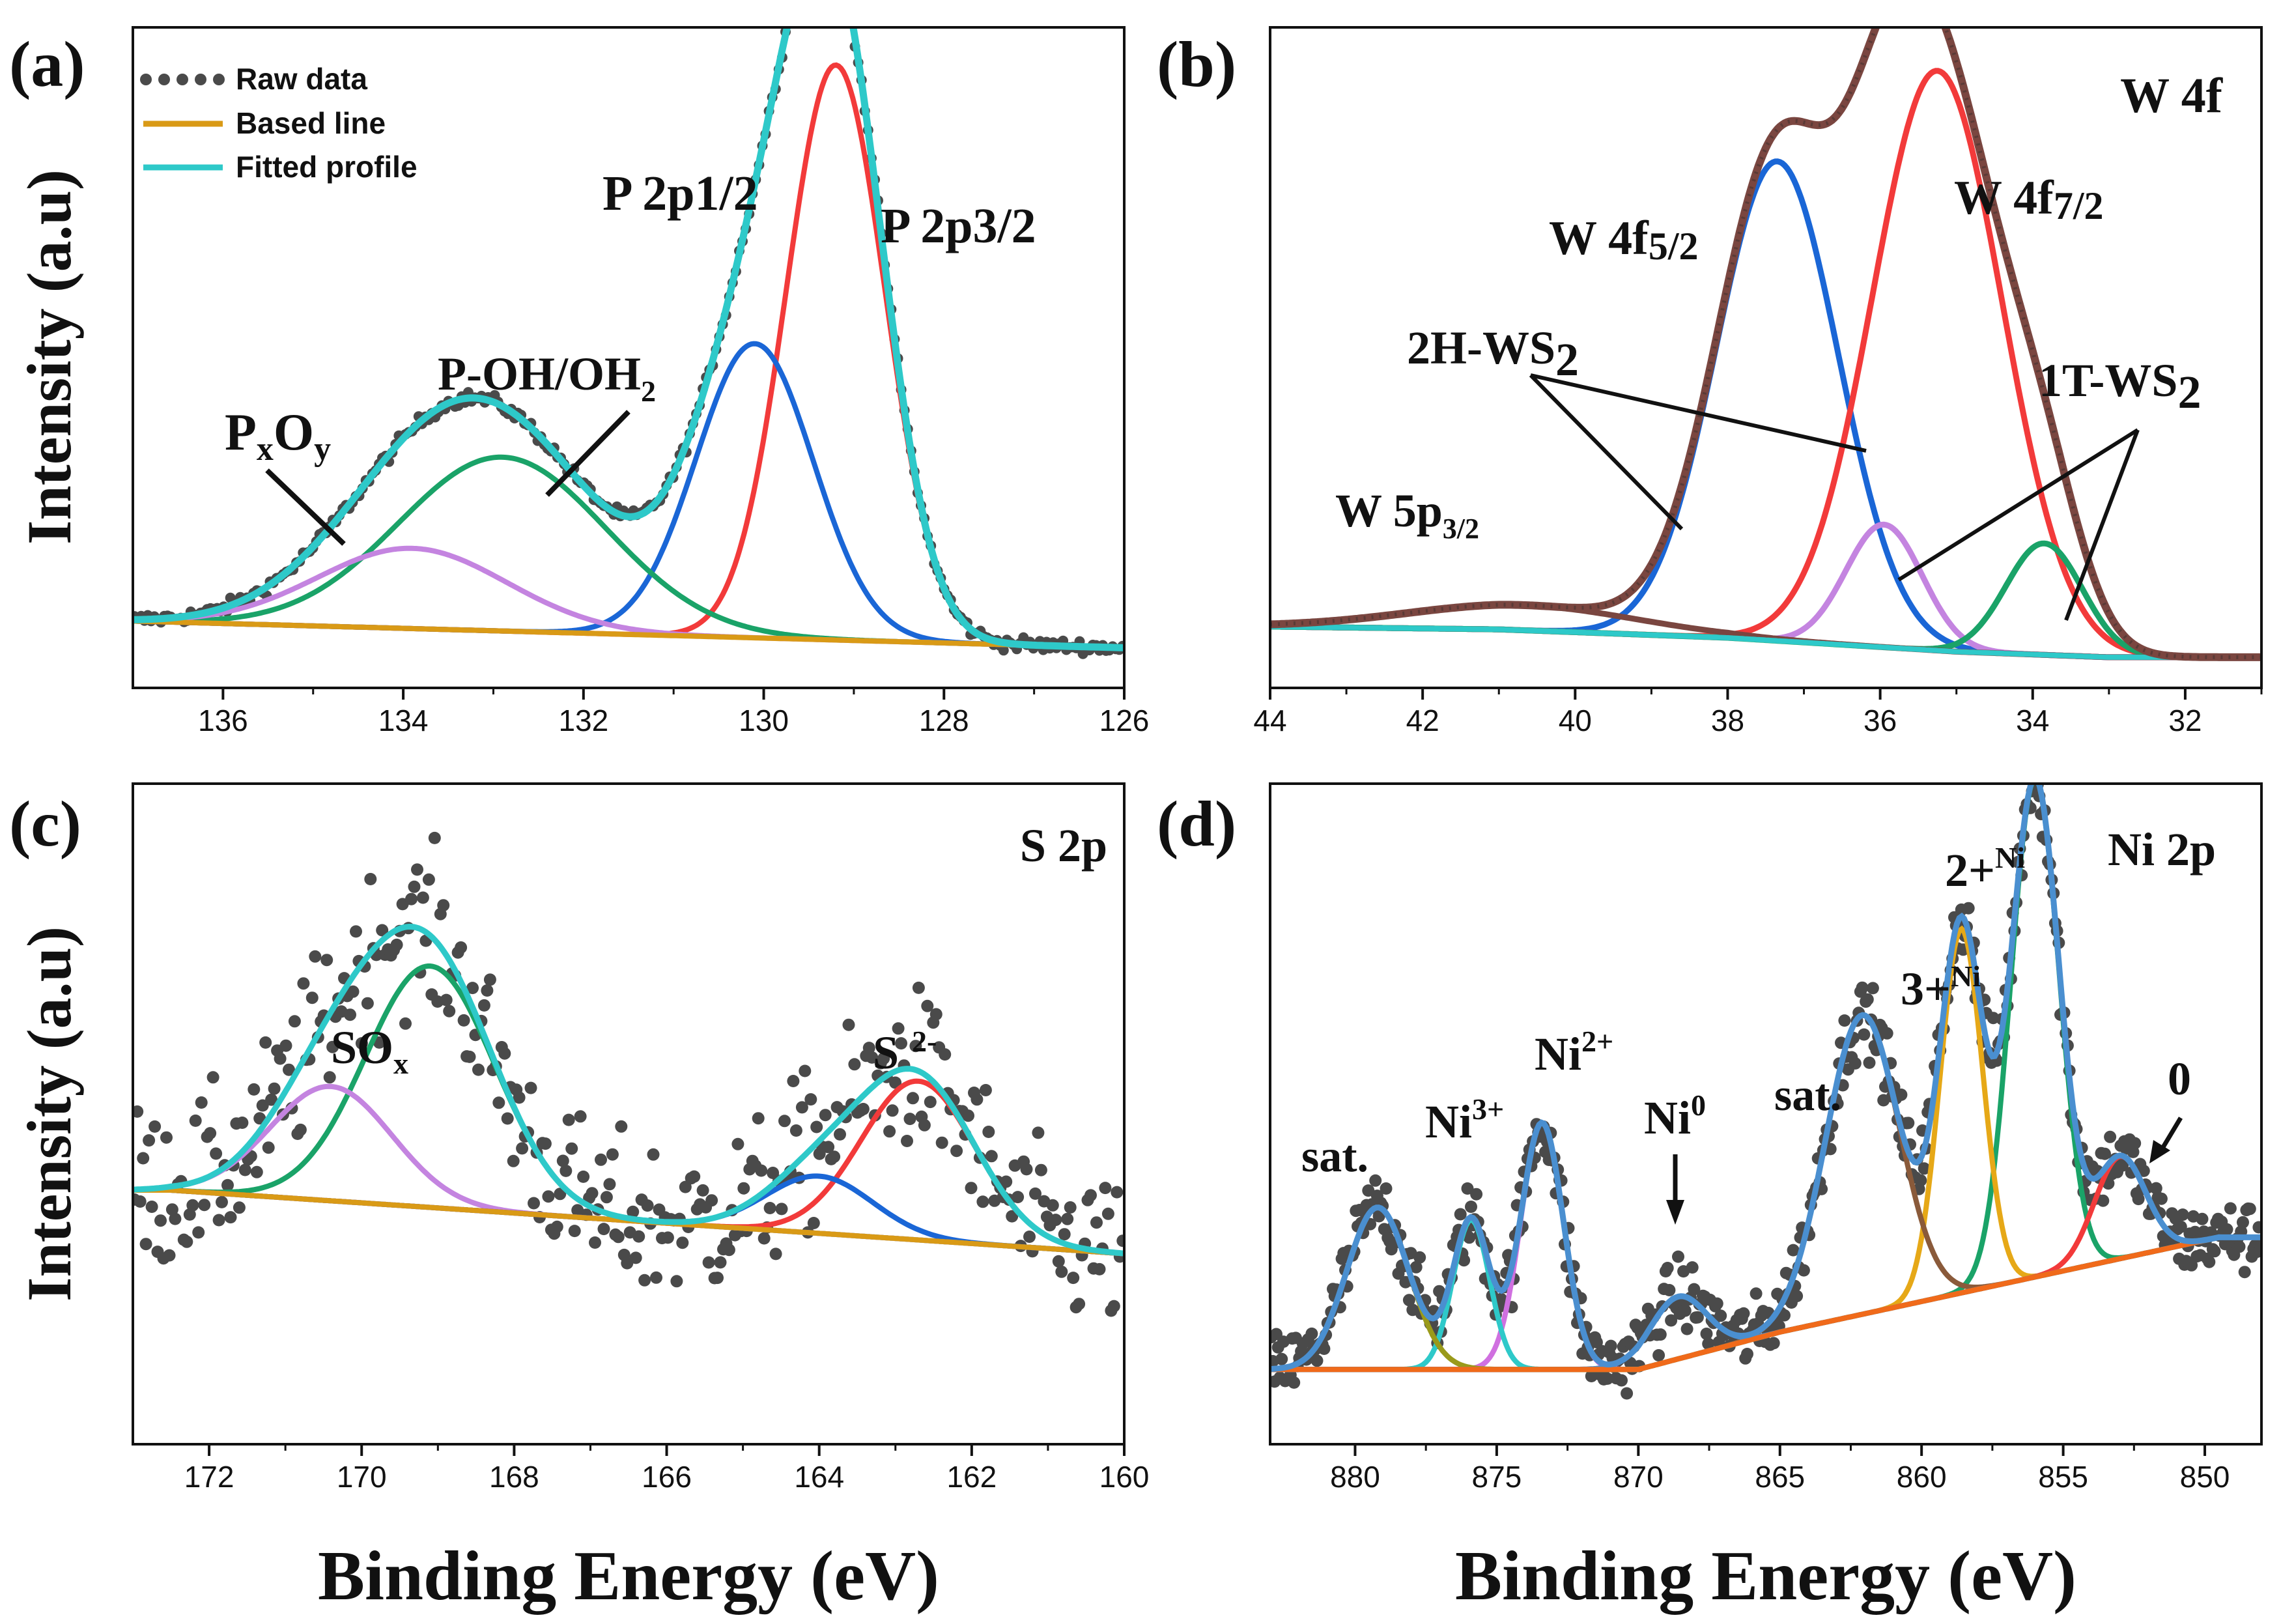 The height and width of the screenshot is (1624, 2281). I want to click on label-w4f52: W 4f5/2, so click(1623, 240).